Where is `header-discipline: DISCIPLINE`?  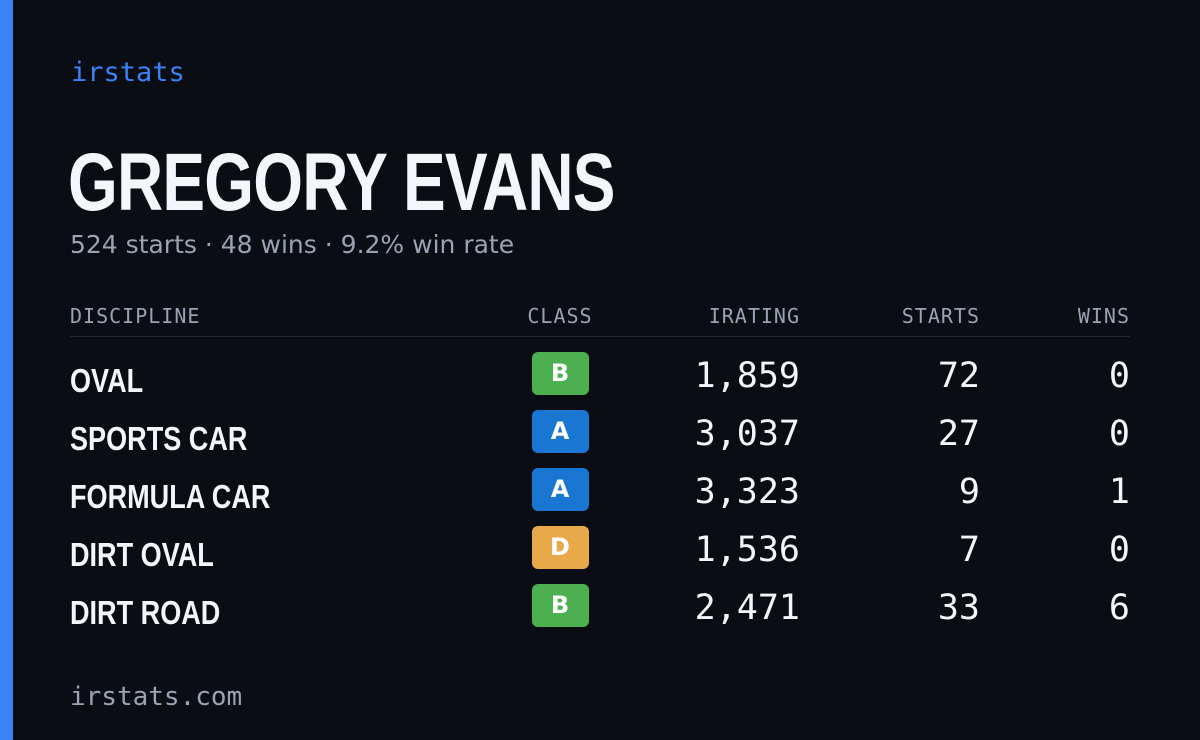 header-discipline: DISCIPLINE is located at coordinates (280, 316).